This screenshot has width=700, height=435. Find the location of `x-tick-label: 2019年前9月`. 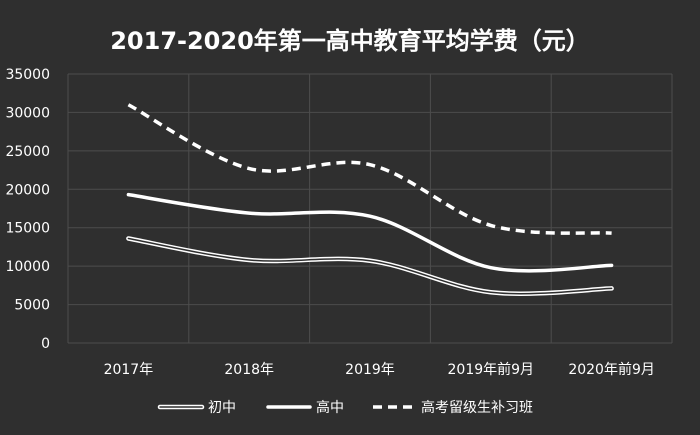

x-tick-label: 2019年前9月 is located at coordinates (491, 369).